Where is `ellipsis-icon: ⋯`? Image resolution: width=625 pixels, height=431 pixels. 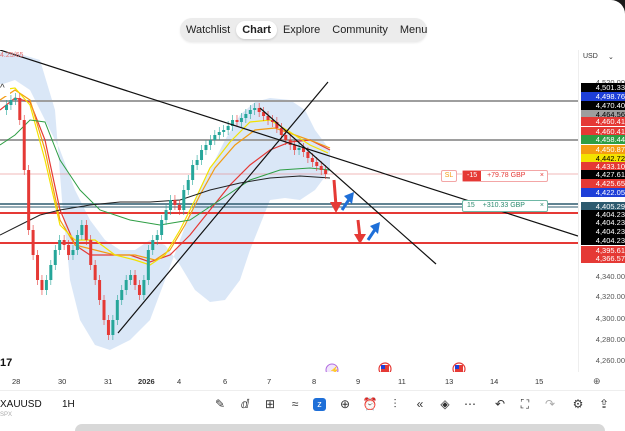
ellipsis-icon: ⋯ is located at coordinates (470, 404).